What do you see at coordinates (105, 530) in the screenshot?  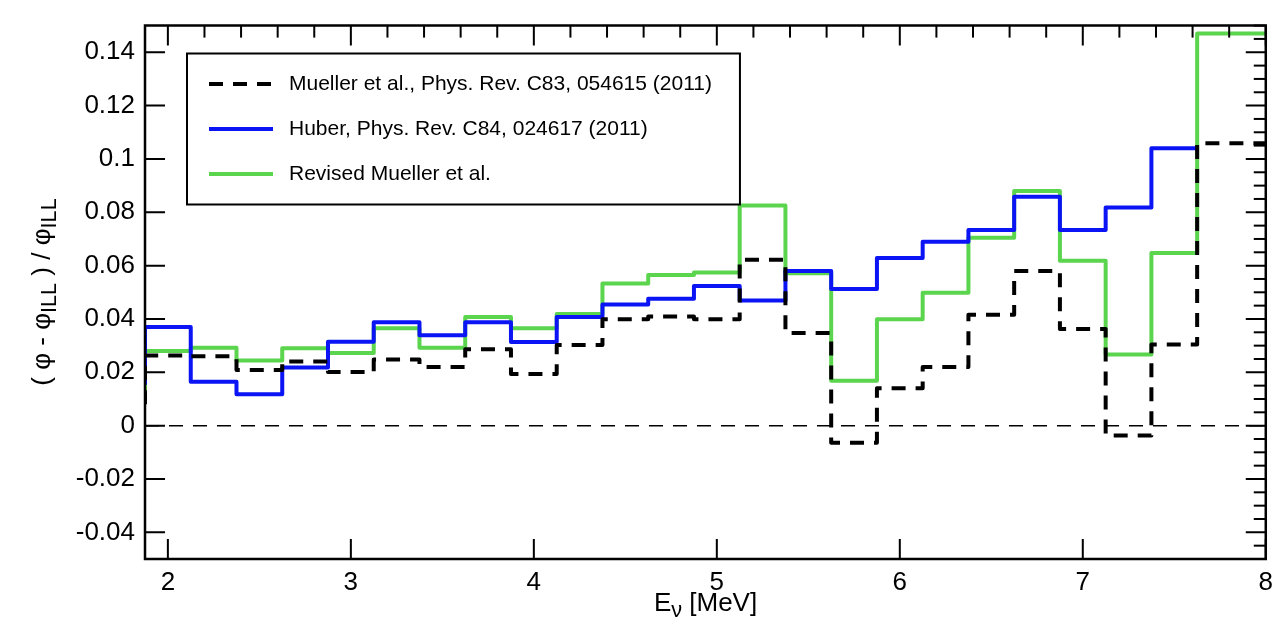 I see `y-tick-label: -0.04` at bounding box center [105, 530].